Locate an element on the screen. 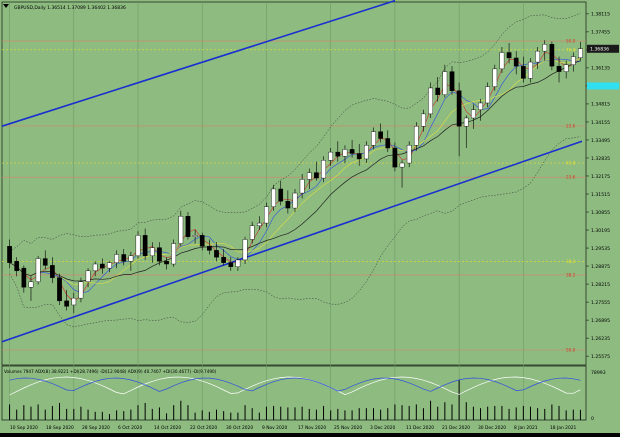  date-tick-label: 25 Nov 2020 is located at coordinates (348, 428).